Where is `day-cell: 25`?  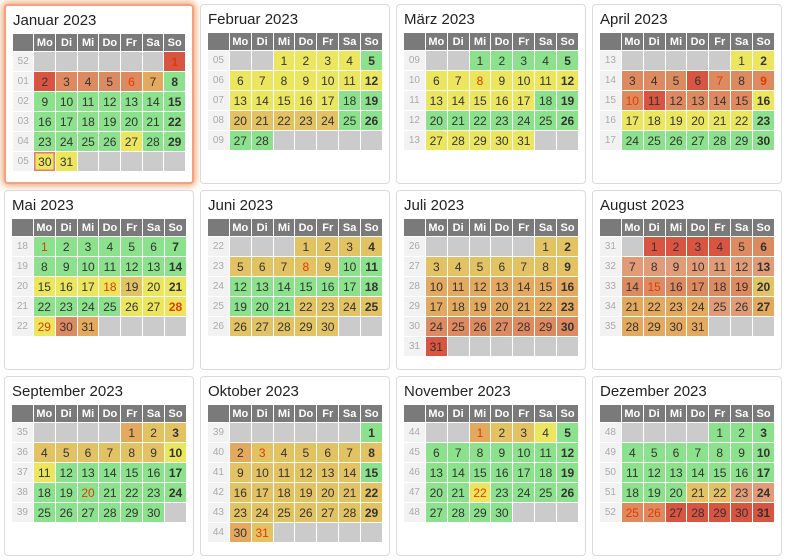
day-cell: 25 is located at coordinates (458, 326).